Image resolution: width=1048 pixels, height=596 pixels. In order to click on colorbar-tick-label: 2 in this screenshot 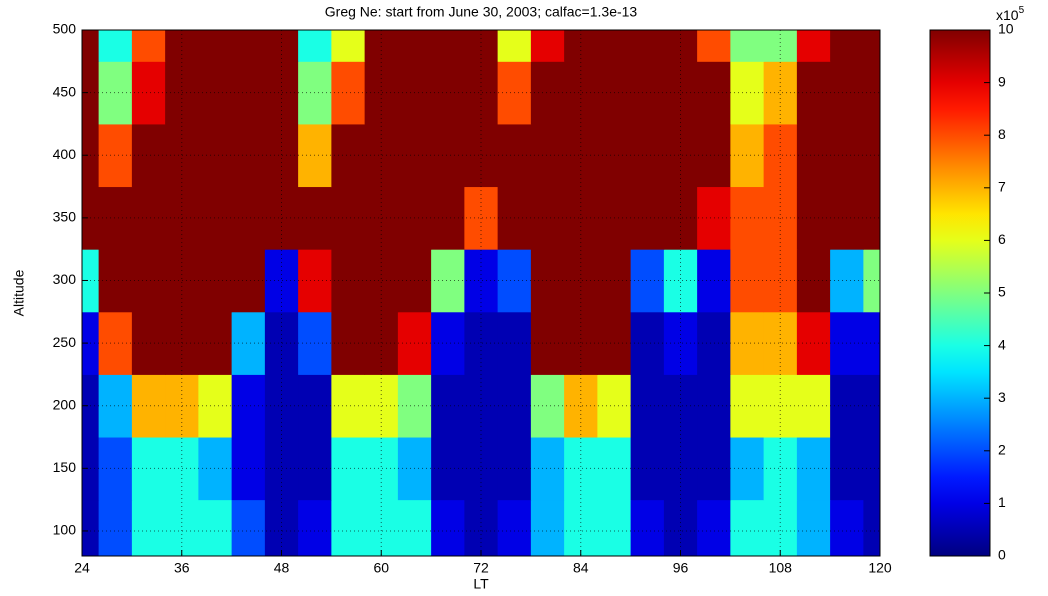, I will do `click(1002, 450)`.